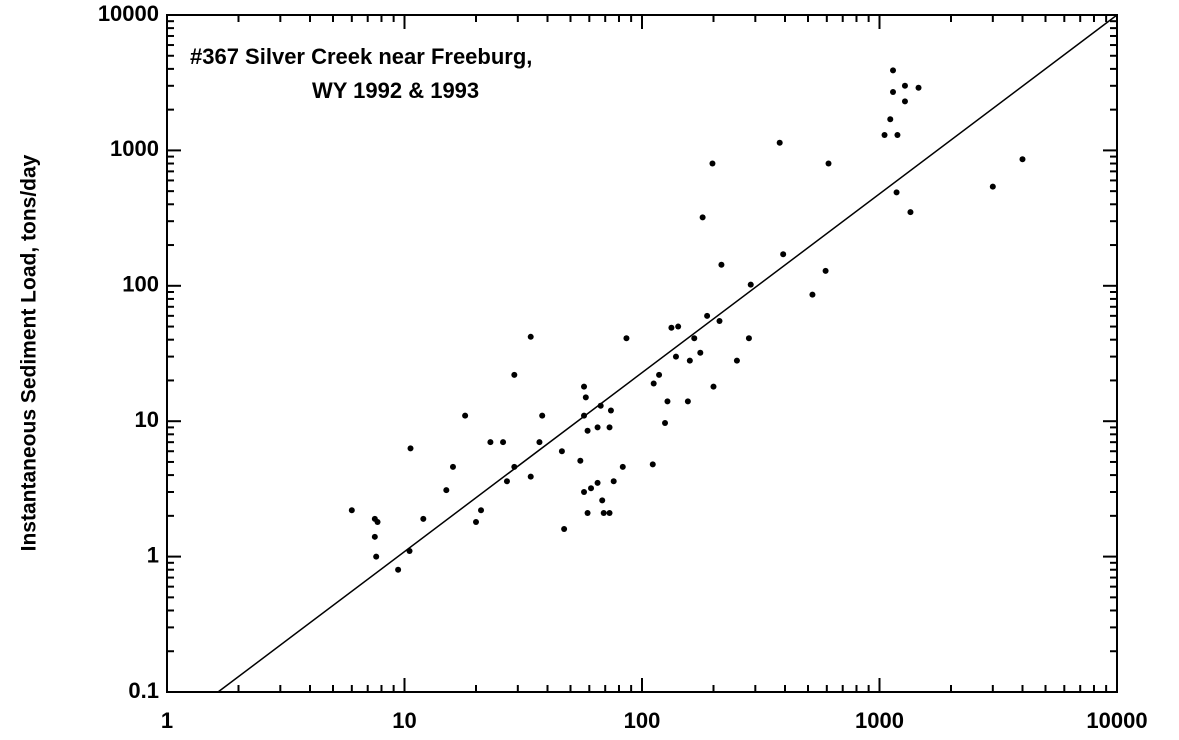 This screenshot has width=1179, height=740. What do you see at coordinates (361, 56) in the screenshot?
I see `chart-title: #367 Silver Creek near Freeburg,` at bounding box center [361, 56].